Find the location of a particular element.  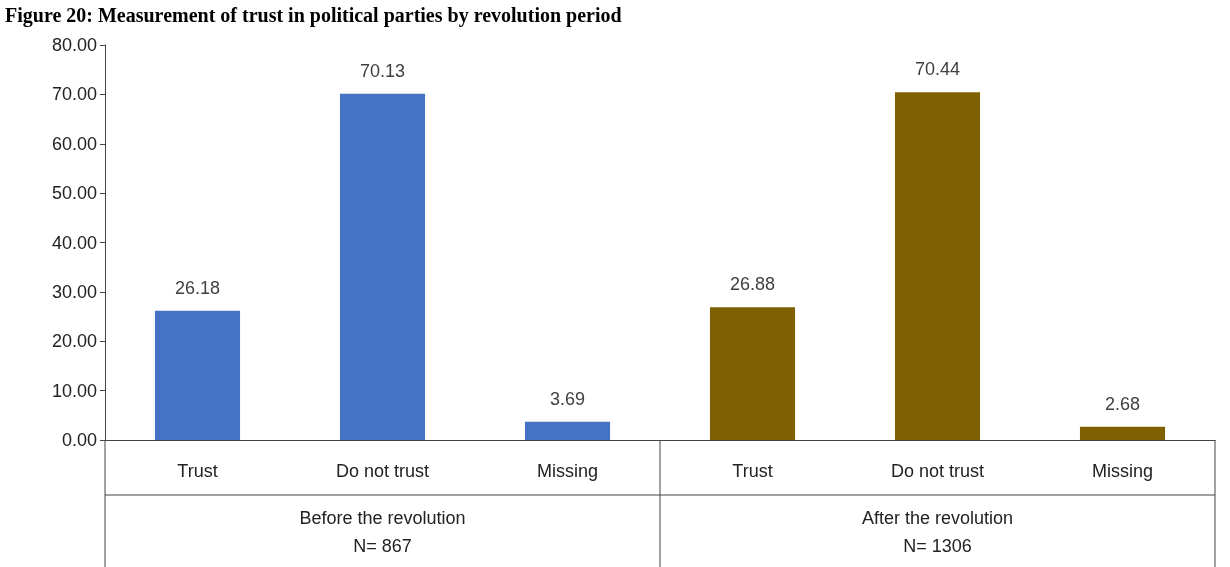

y-tick-label: 30.00 is located at coordinates (74, 291).